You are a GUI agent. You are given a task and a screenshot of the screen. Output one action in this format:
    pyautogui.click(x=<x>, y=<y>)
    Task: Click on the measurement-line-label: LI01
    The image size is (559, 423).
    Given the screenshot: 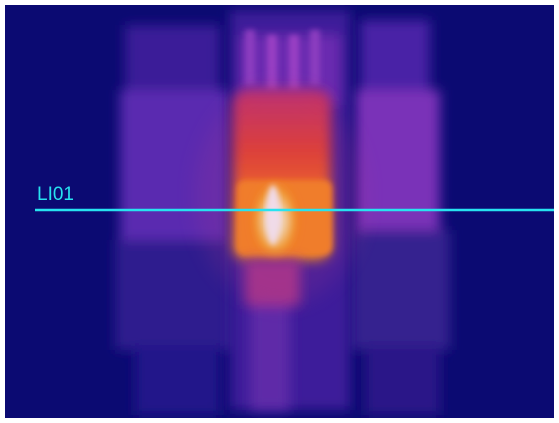 What is the action you would take?
    pyautogui.click(x=55, y=194)
    